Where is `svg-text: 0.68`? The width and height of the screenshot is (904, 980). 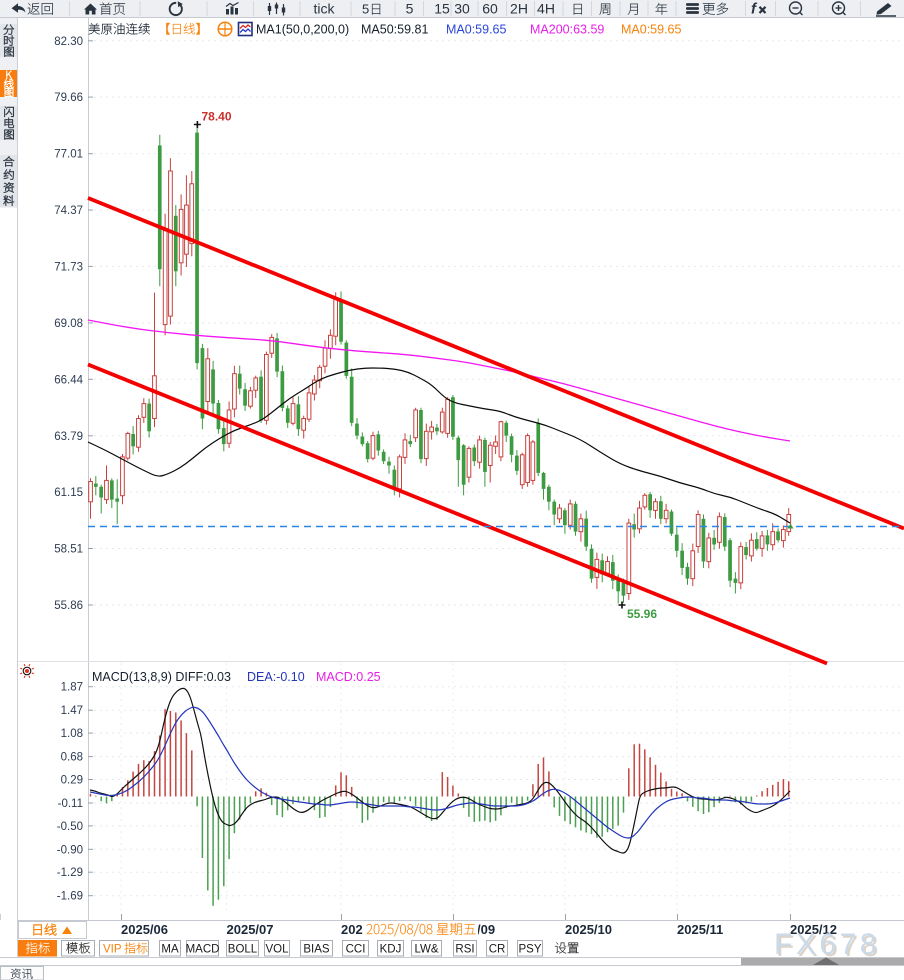
svg-text: 0.68 is located at coordinates (72, 758).